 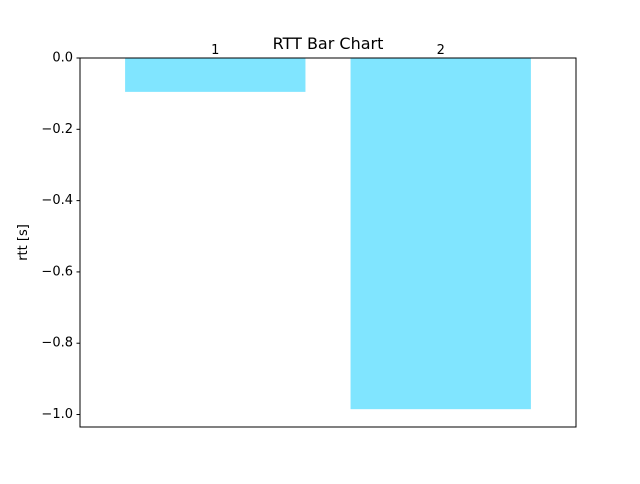 What do you see at coordinates (57, 414) in the screenshot?
I see `y-tick-label: −1.0` at bounding box center [57, 414].